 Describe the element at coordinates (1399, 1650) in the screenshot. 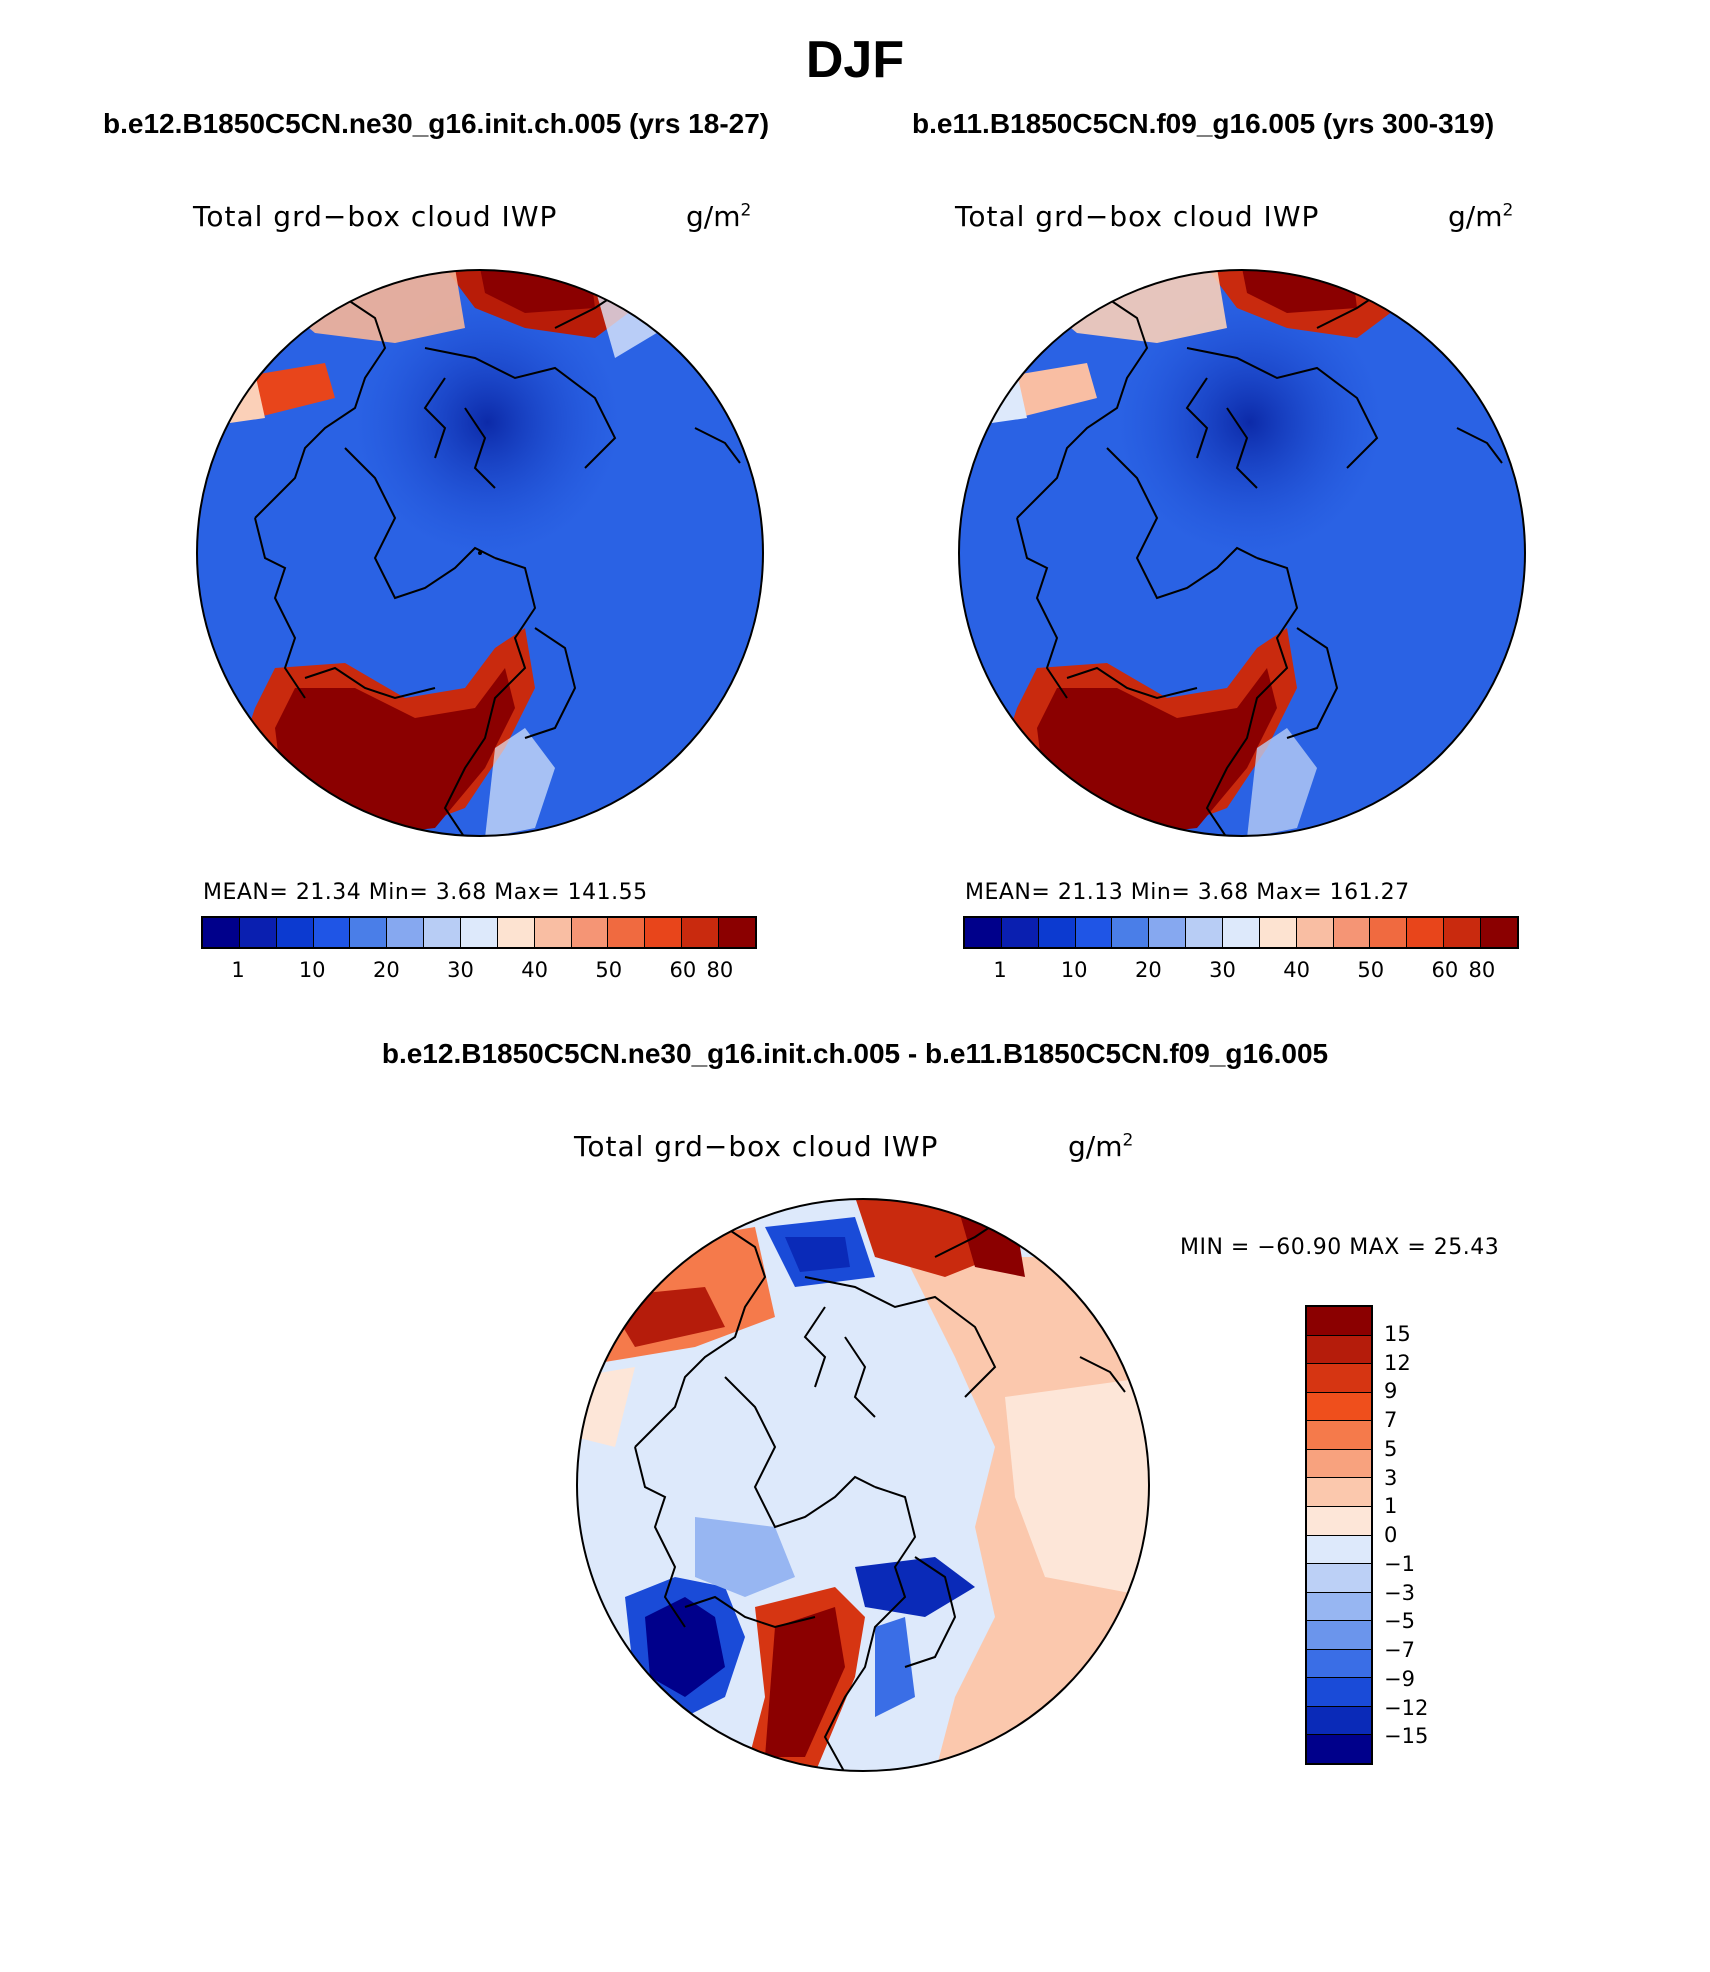

I see `diff-colorbar-label-11: −7` at that location.